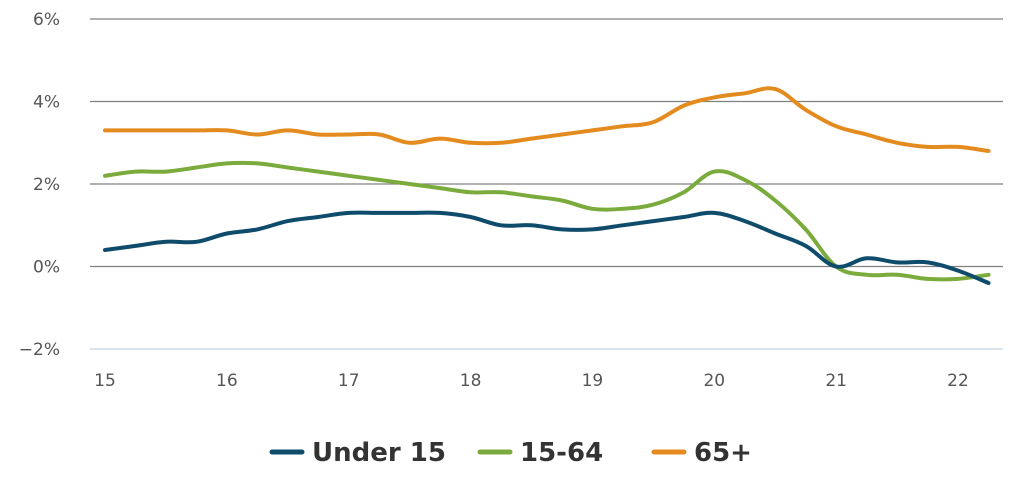 The width and height of the screenshot is (1024, 501). I want to click on x-tick-label: 22, so click(958, 381).